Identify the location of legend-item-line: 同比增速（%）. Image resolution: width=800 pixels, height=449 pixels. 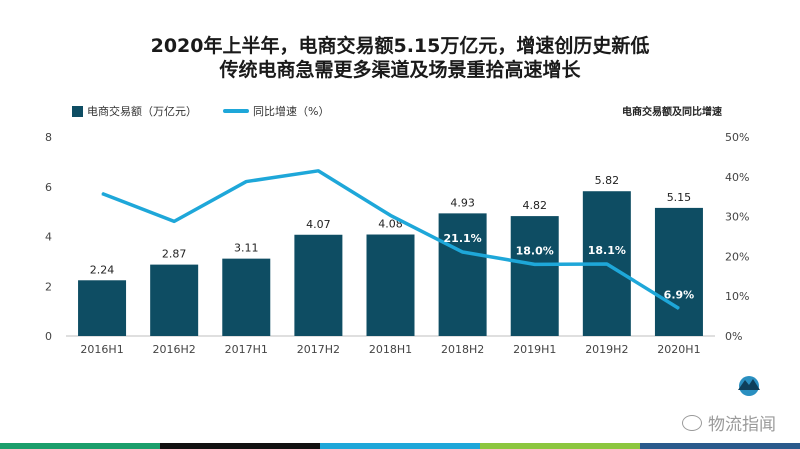
(276, 111).